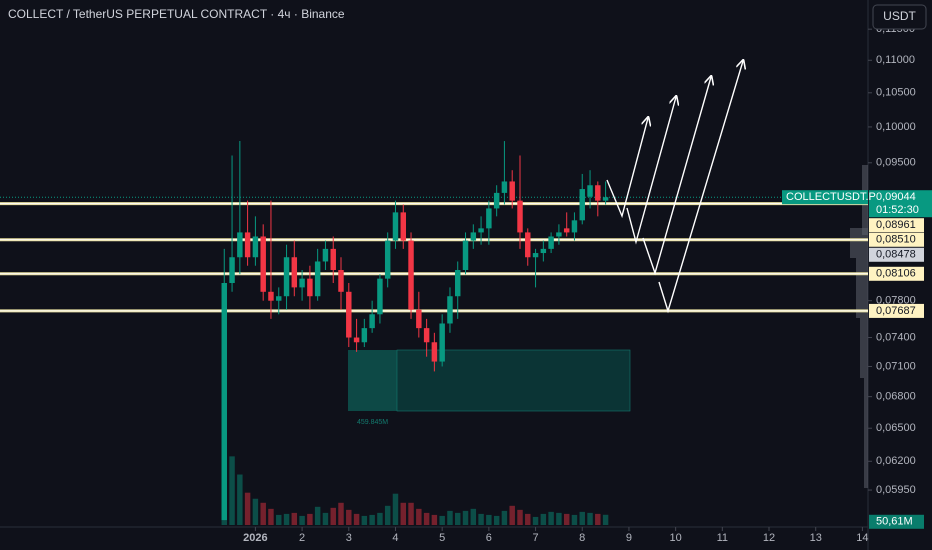  What do you see at coordinates (535, 538) in the screenshot?
I see `x-tick-label: 7` at bounding box center [535, 538].